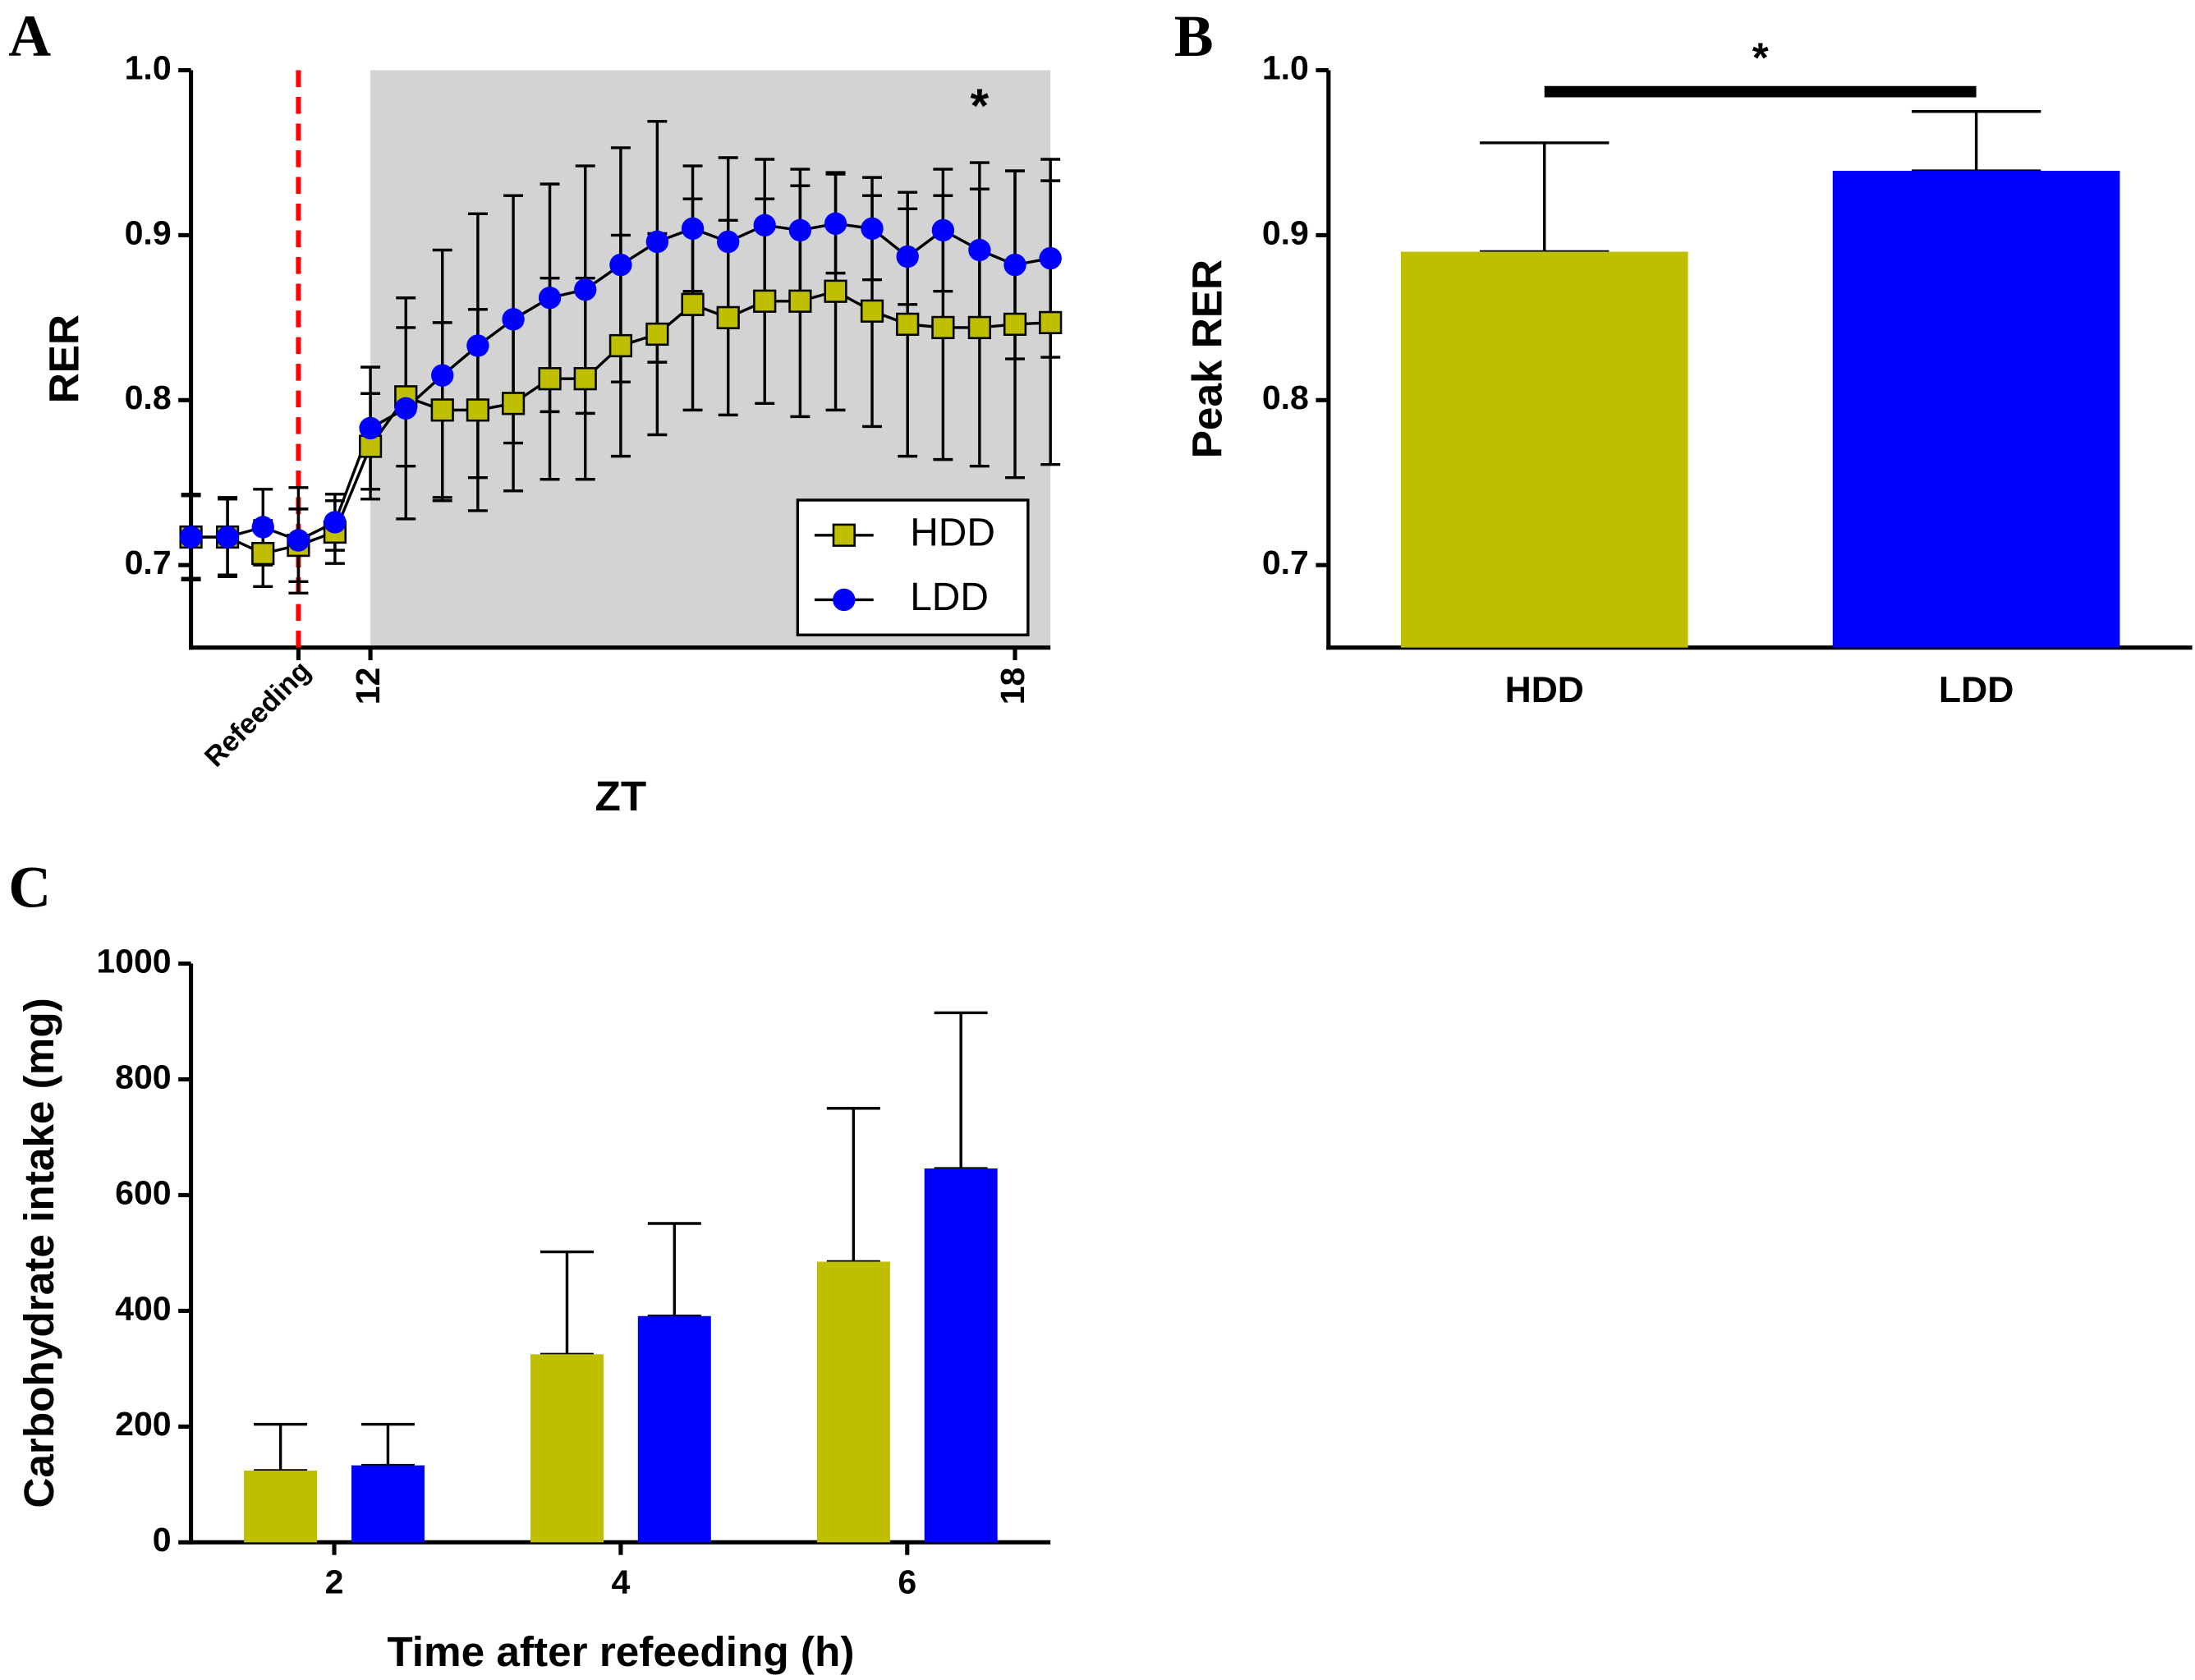 The image size is (2195, 1680). What do you see at coordinates (913, 567) in the screenshot?
I see `legend-box` at bounding box center [913, 567].